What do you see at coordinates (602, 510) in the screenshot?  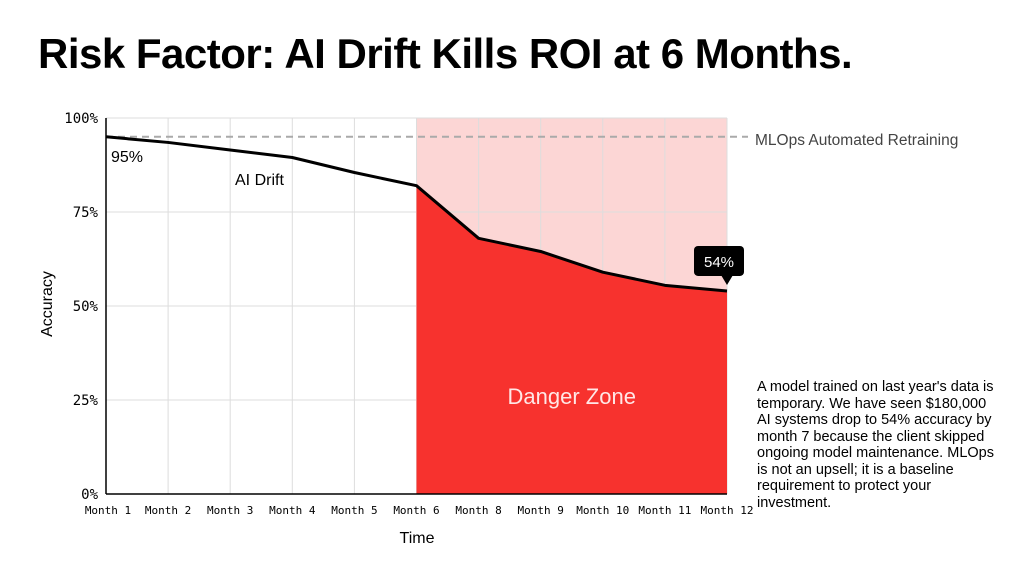 I see `x-tick-label: Month 10` at bounding box center [602, 510].